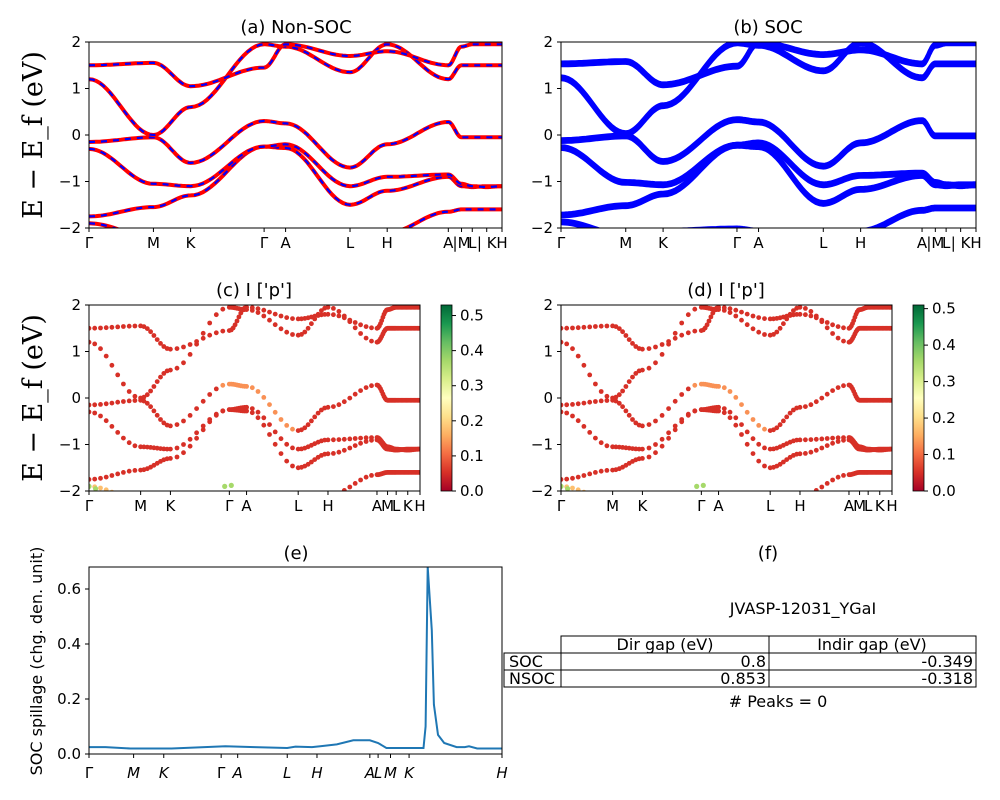 Image resolution: width=1000 pixels, height=800 pixels. What do you see at coordinates (802, 609) in the screenshot?
I see `material-id: JVASP-12031_YGaI` at bounding box center [802, 609].